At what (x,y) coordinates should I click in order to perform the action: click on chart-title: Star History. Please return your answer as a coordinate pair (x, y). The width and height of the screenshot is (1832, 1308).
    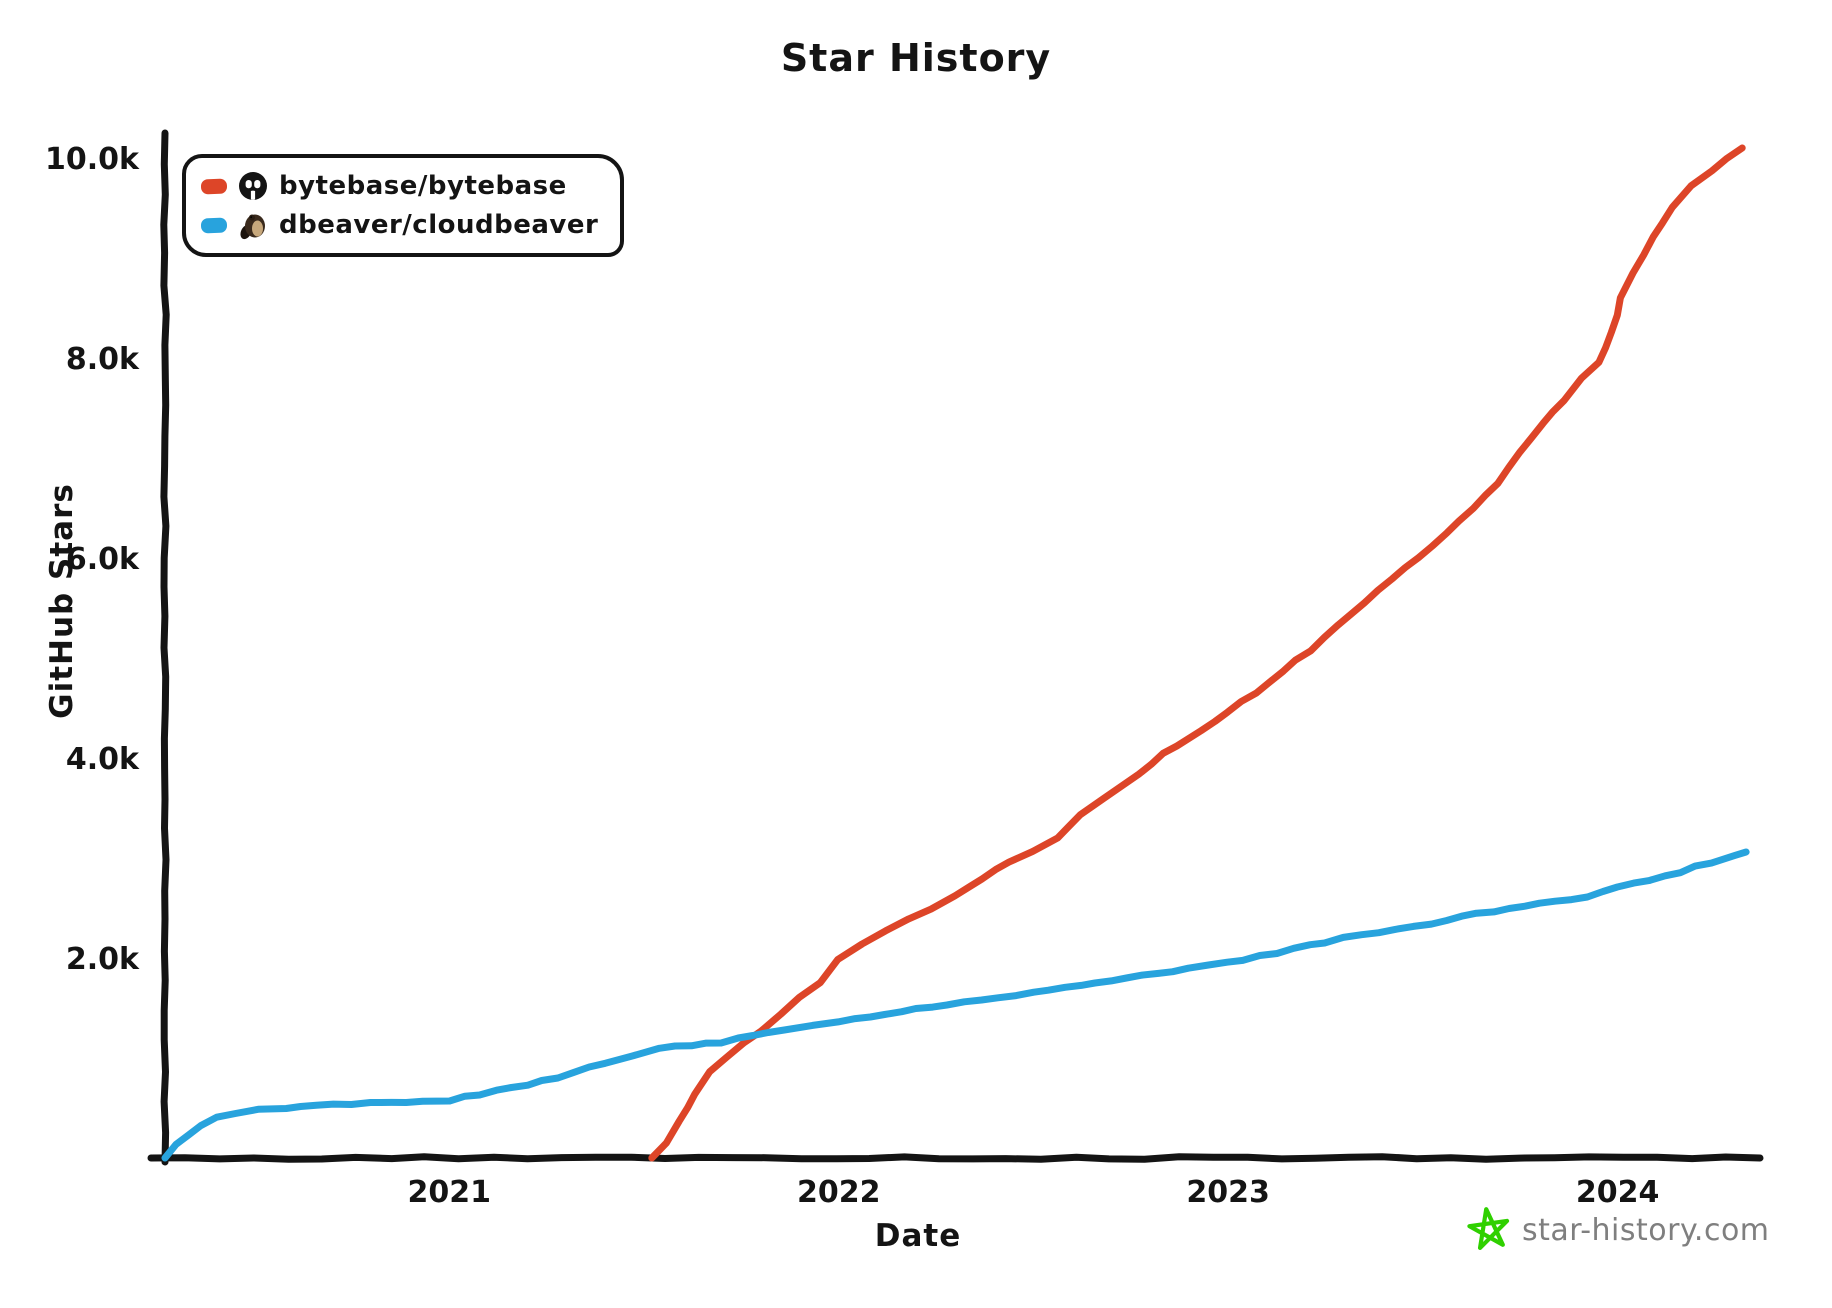
    Looking at the image, I should click on (916, 58).